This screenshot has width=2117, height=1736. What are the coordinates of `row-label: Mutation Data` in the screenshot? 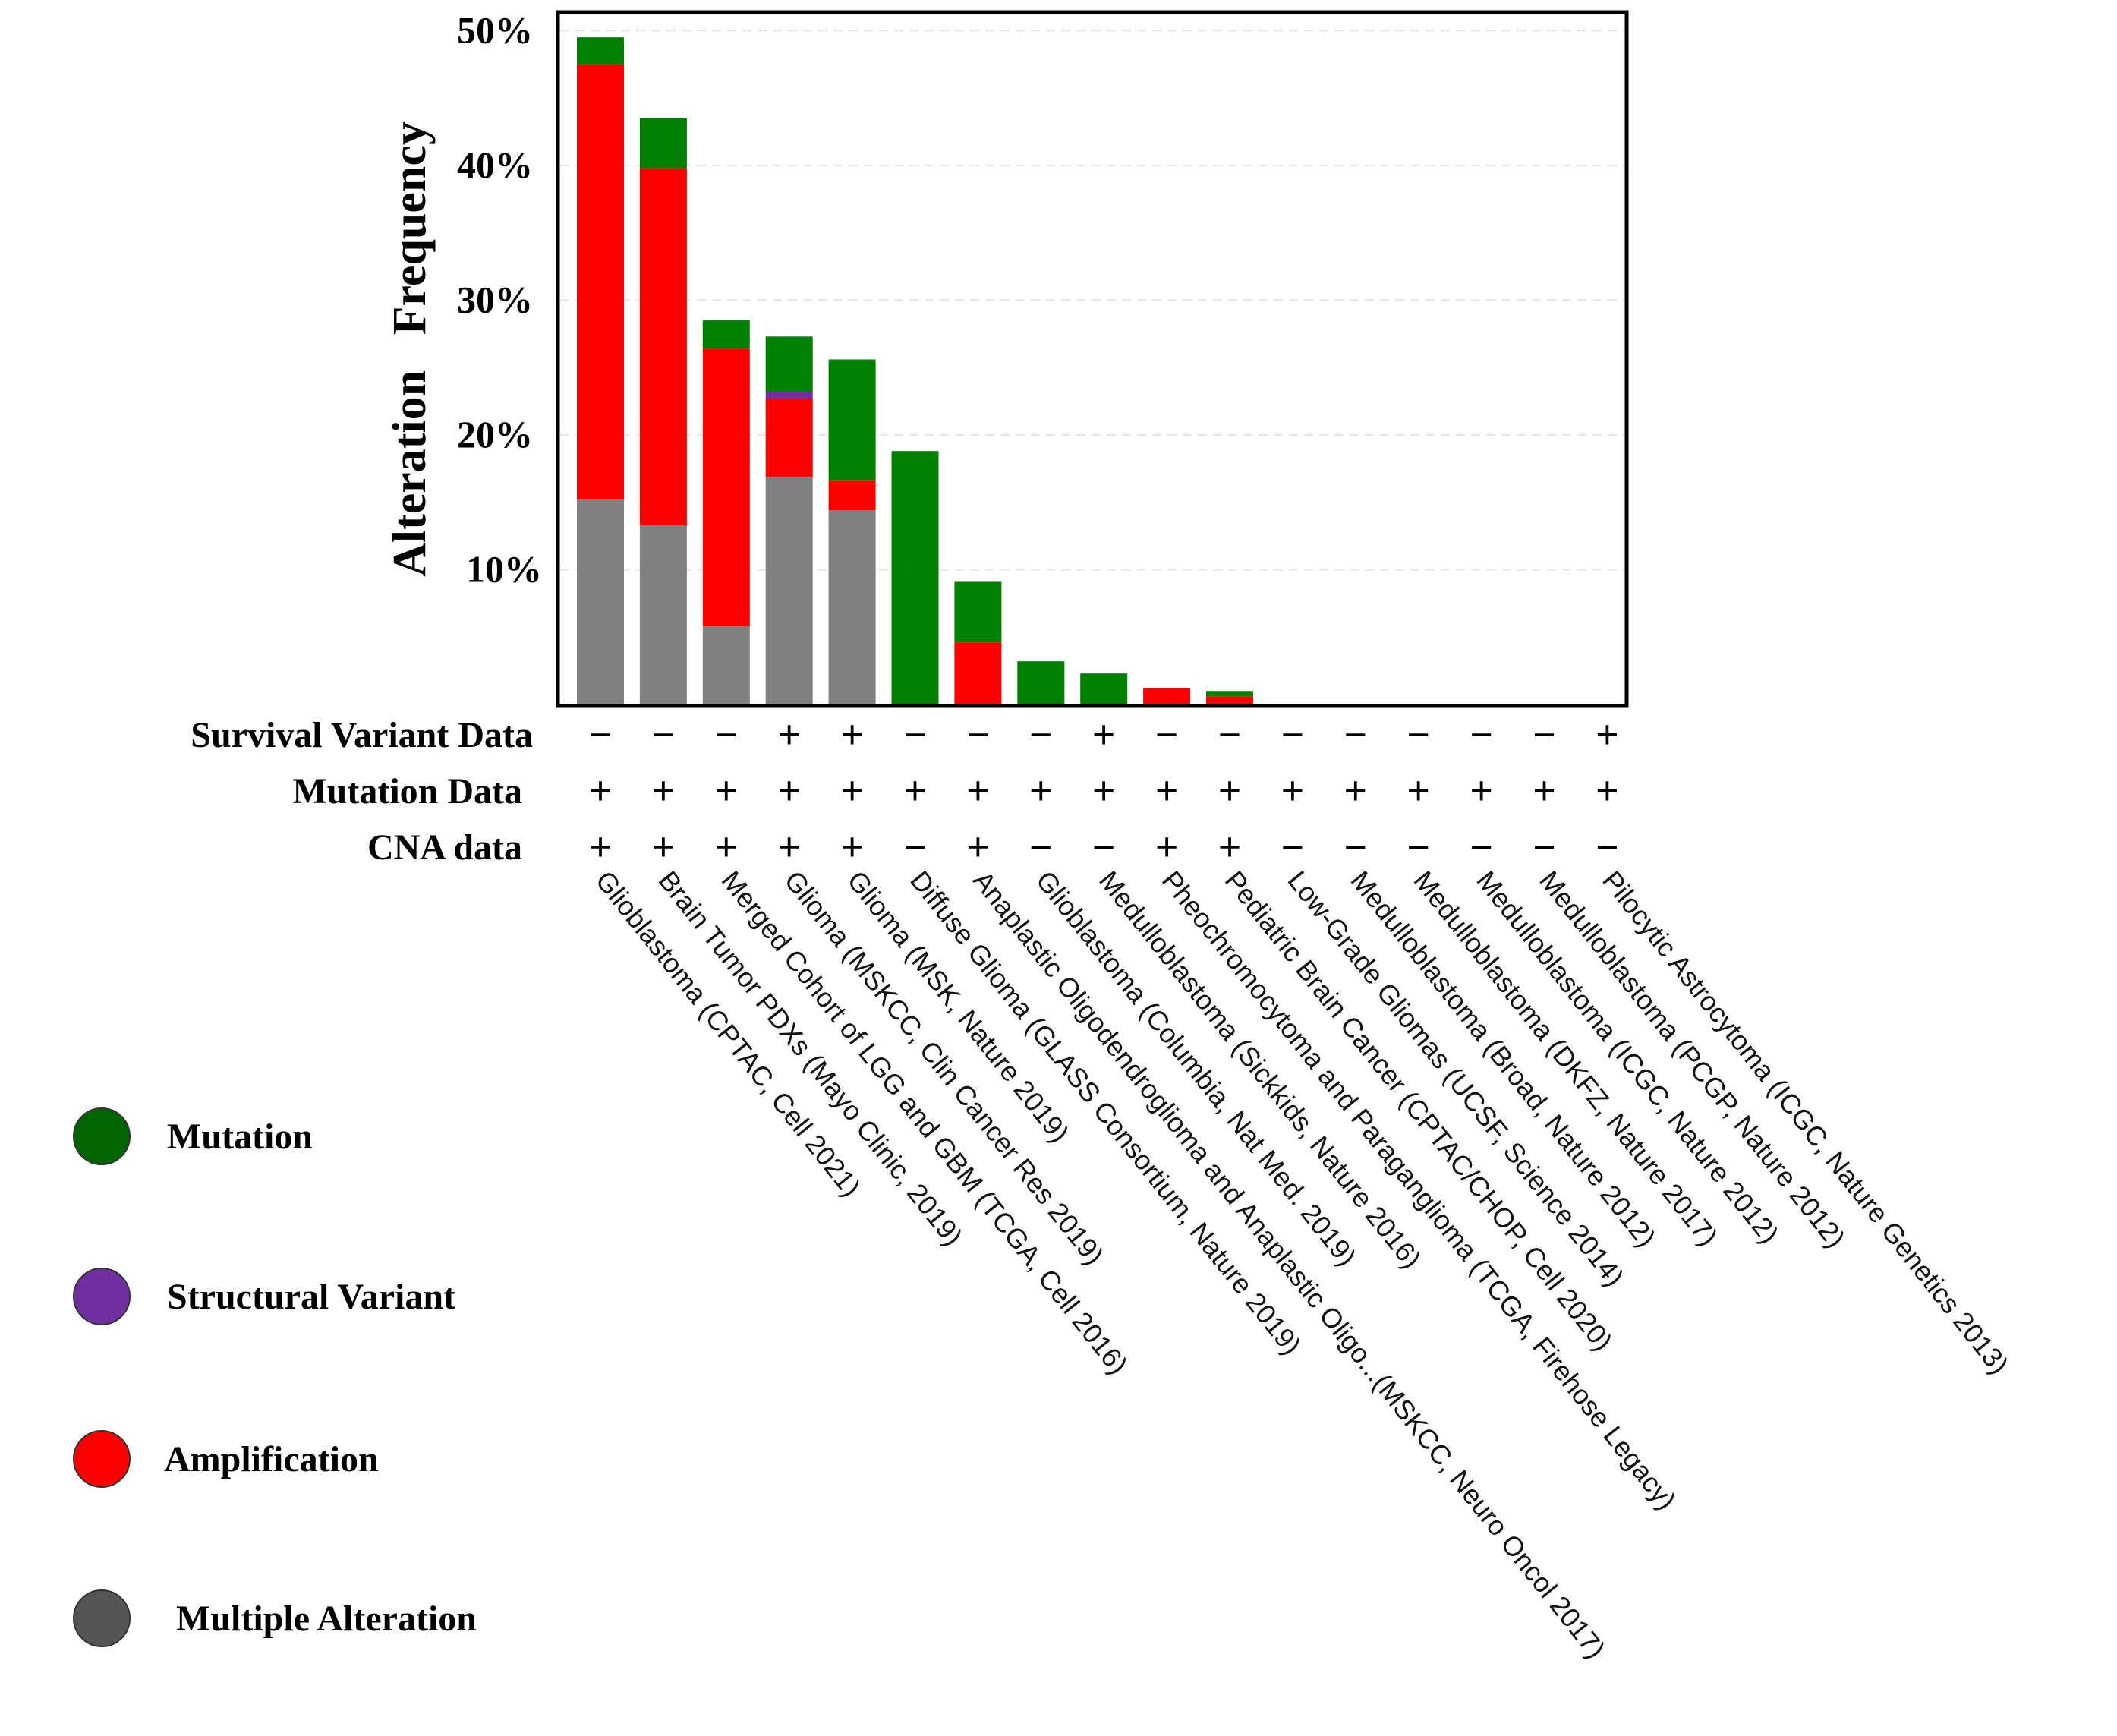 It's located at (407, 791).